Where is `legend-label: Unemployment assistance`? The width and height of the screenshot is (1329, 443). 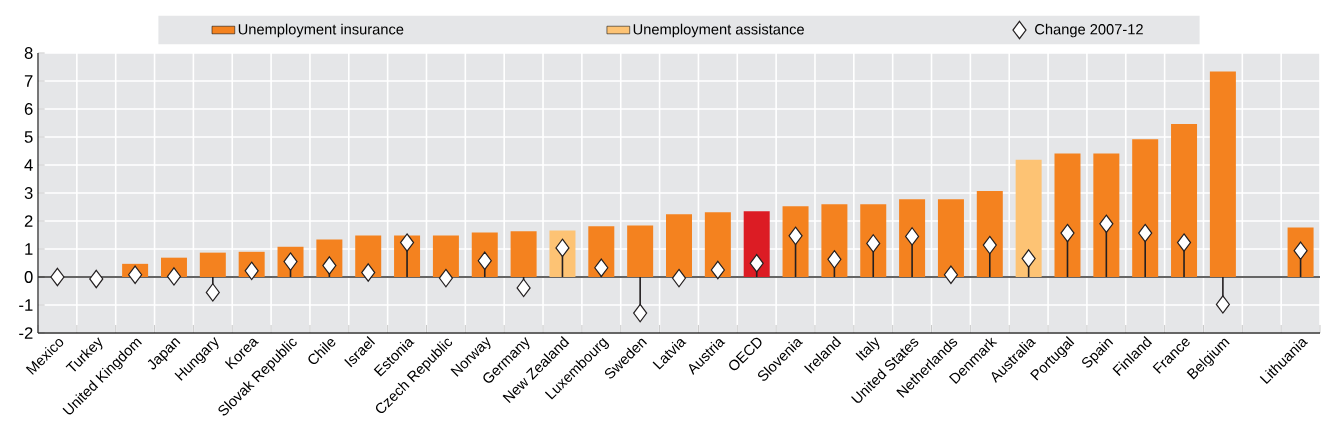 legend-label: Unemployment assistance is located at coordinates (718, 30).